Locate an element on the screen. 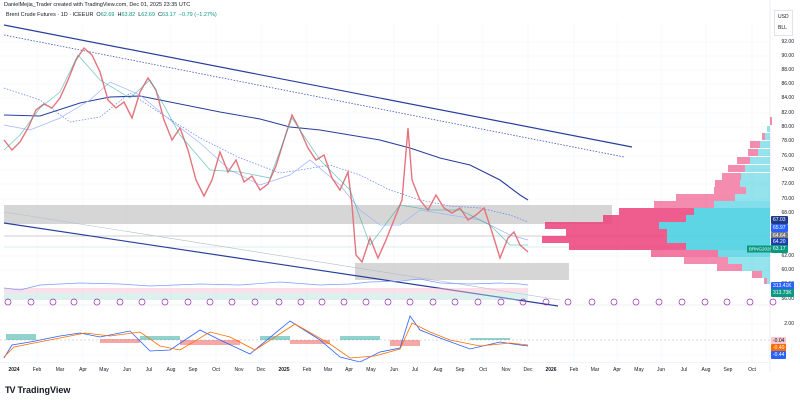 The image size is (800, 406). symbol-name: Brent Crude Futures · 1D · ICEEUR is located at coordinates (50, 15).